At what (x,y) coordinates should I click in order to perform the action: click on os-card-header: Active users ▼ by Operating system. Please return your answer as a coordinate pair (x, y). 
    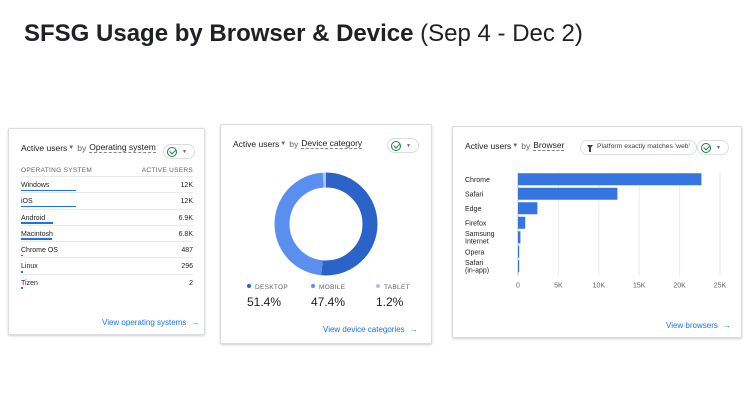
    Looking at the image, I should click on (88, 147).